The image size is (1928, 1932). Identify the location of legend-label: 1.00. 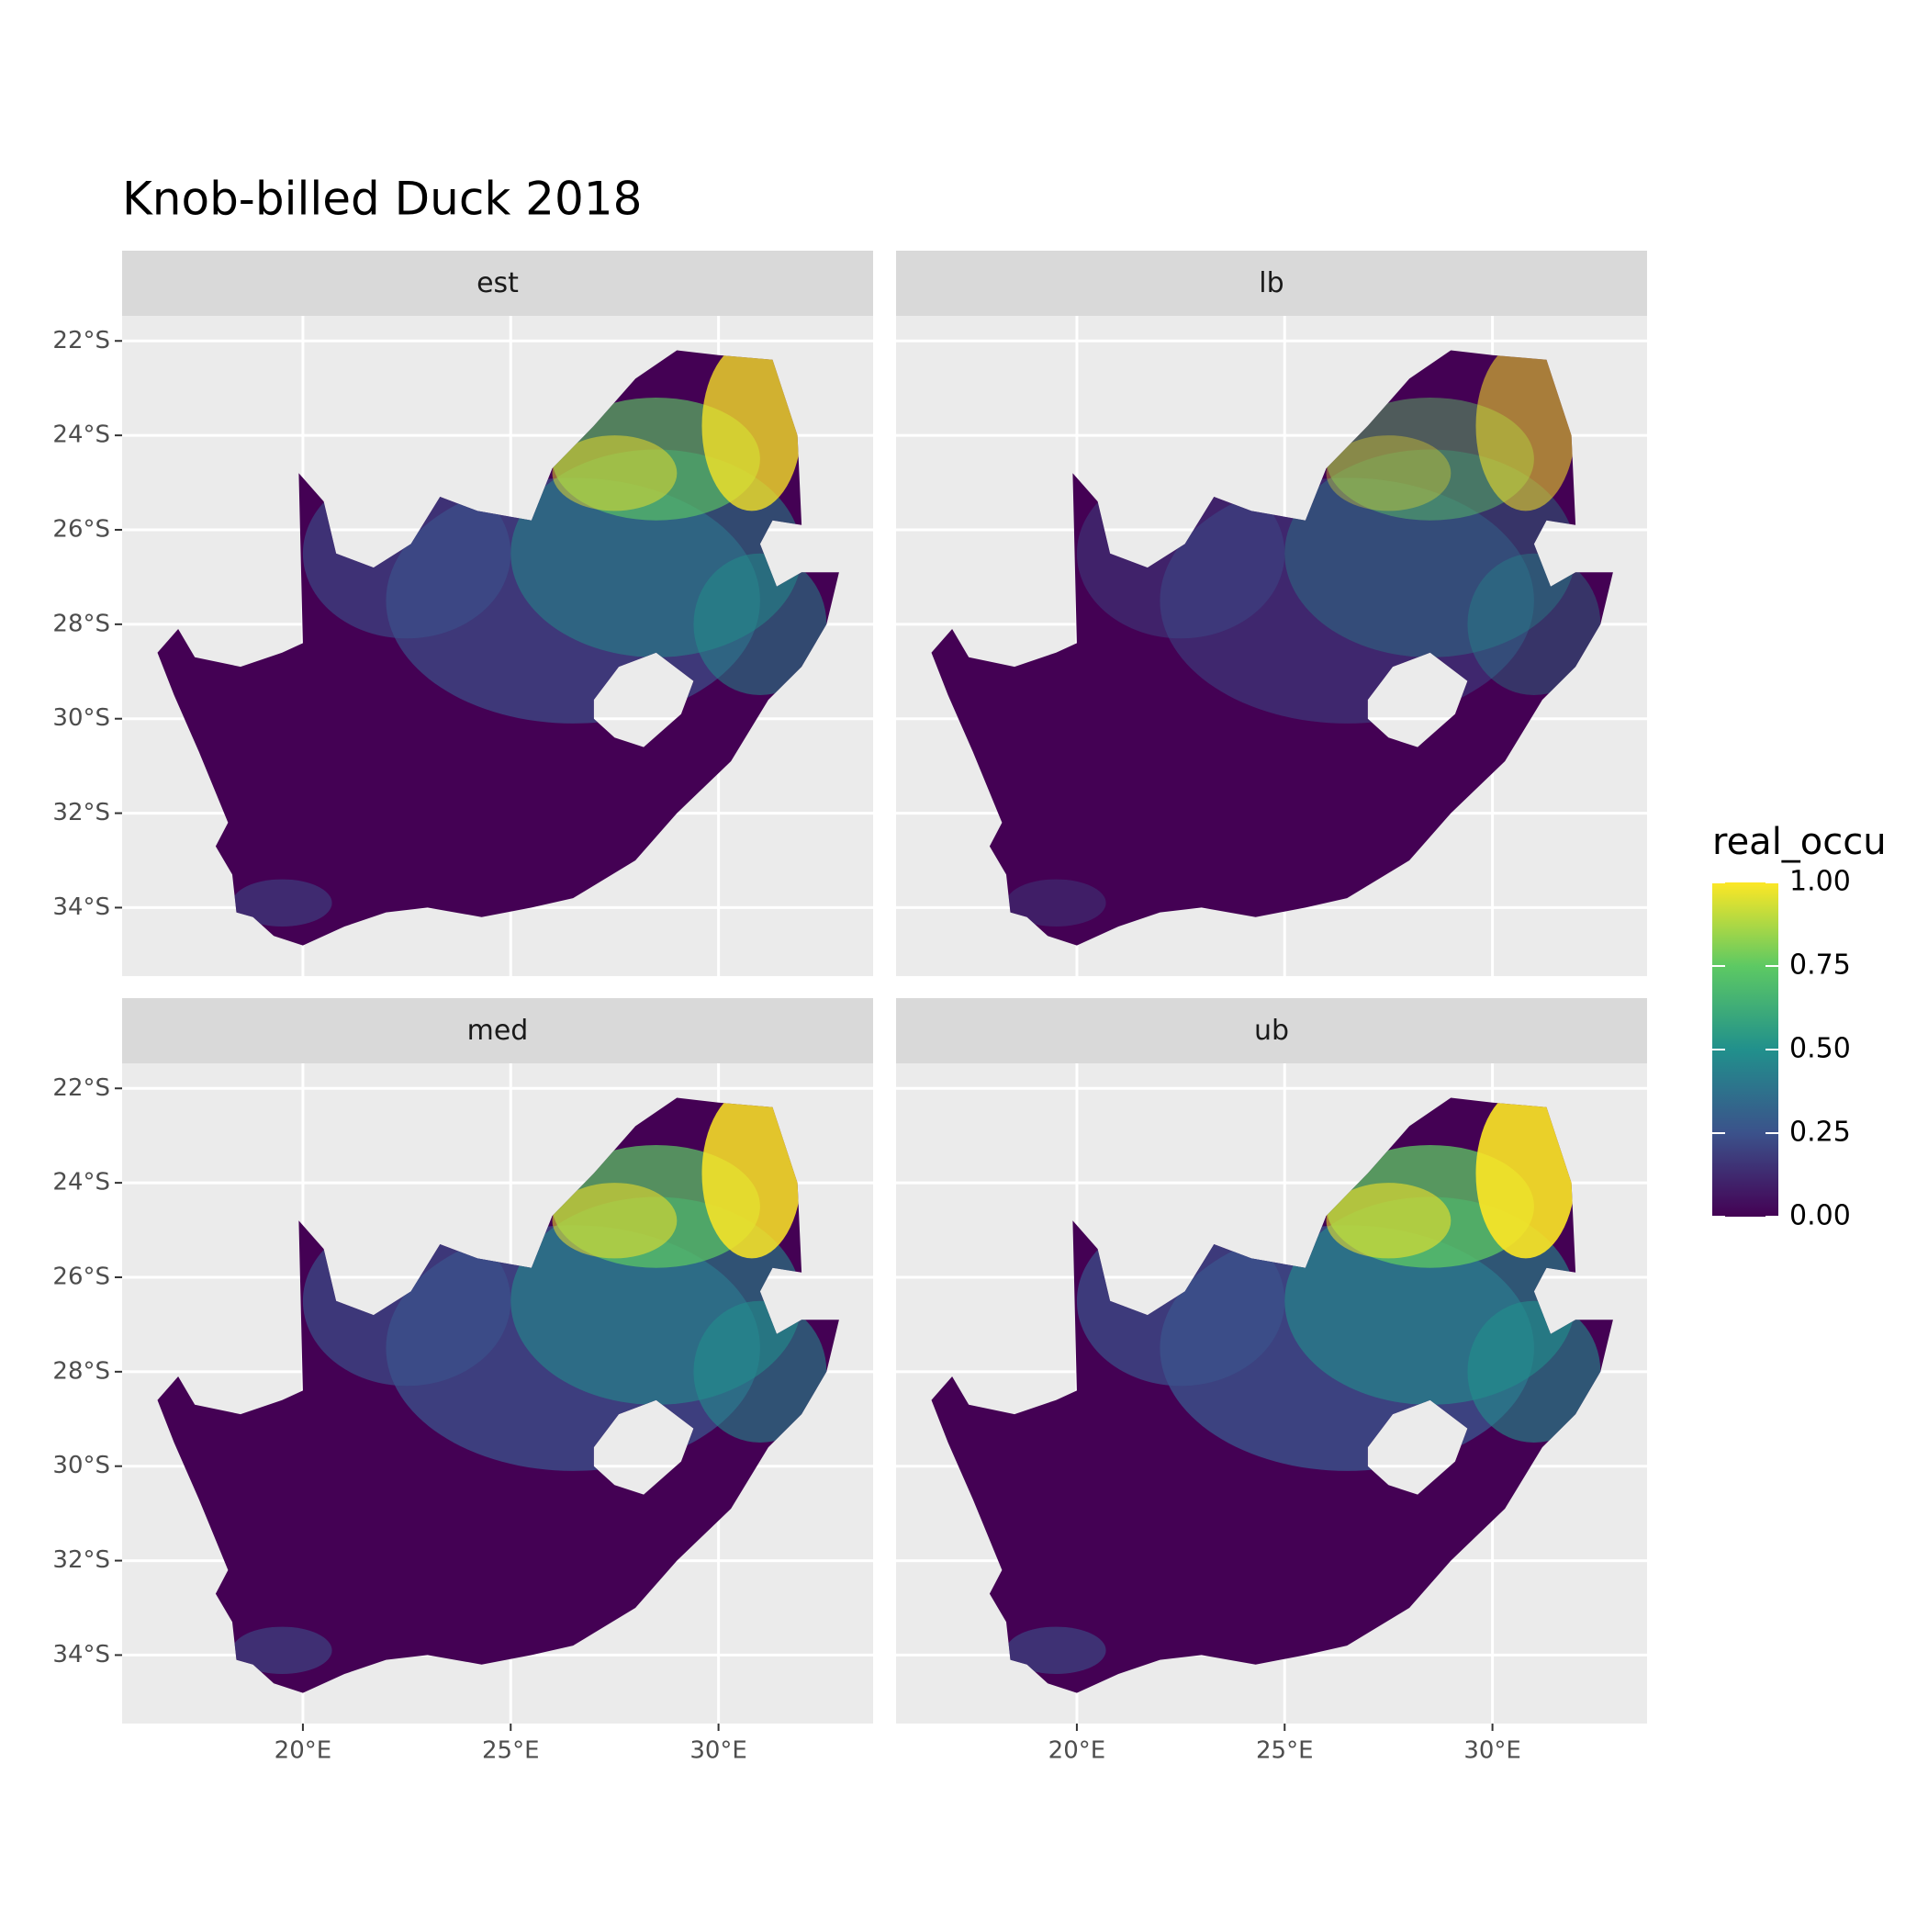
(1820, 882).